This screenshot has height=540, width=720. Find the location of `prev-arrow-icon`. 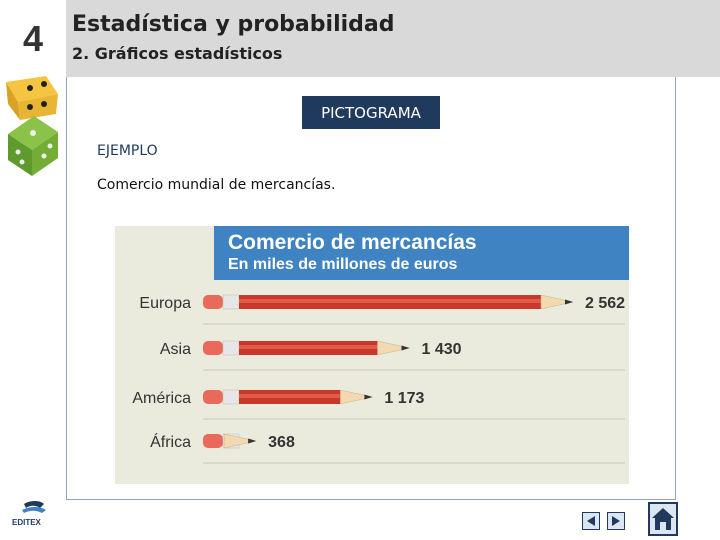

prev-arrow-icon is located at coordinates (591, 521).